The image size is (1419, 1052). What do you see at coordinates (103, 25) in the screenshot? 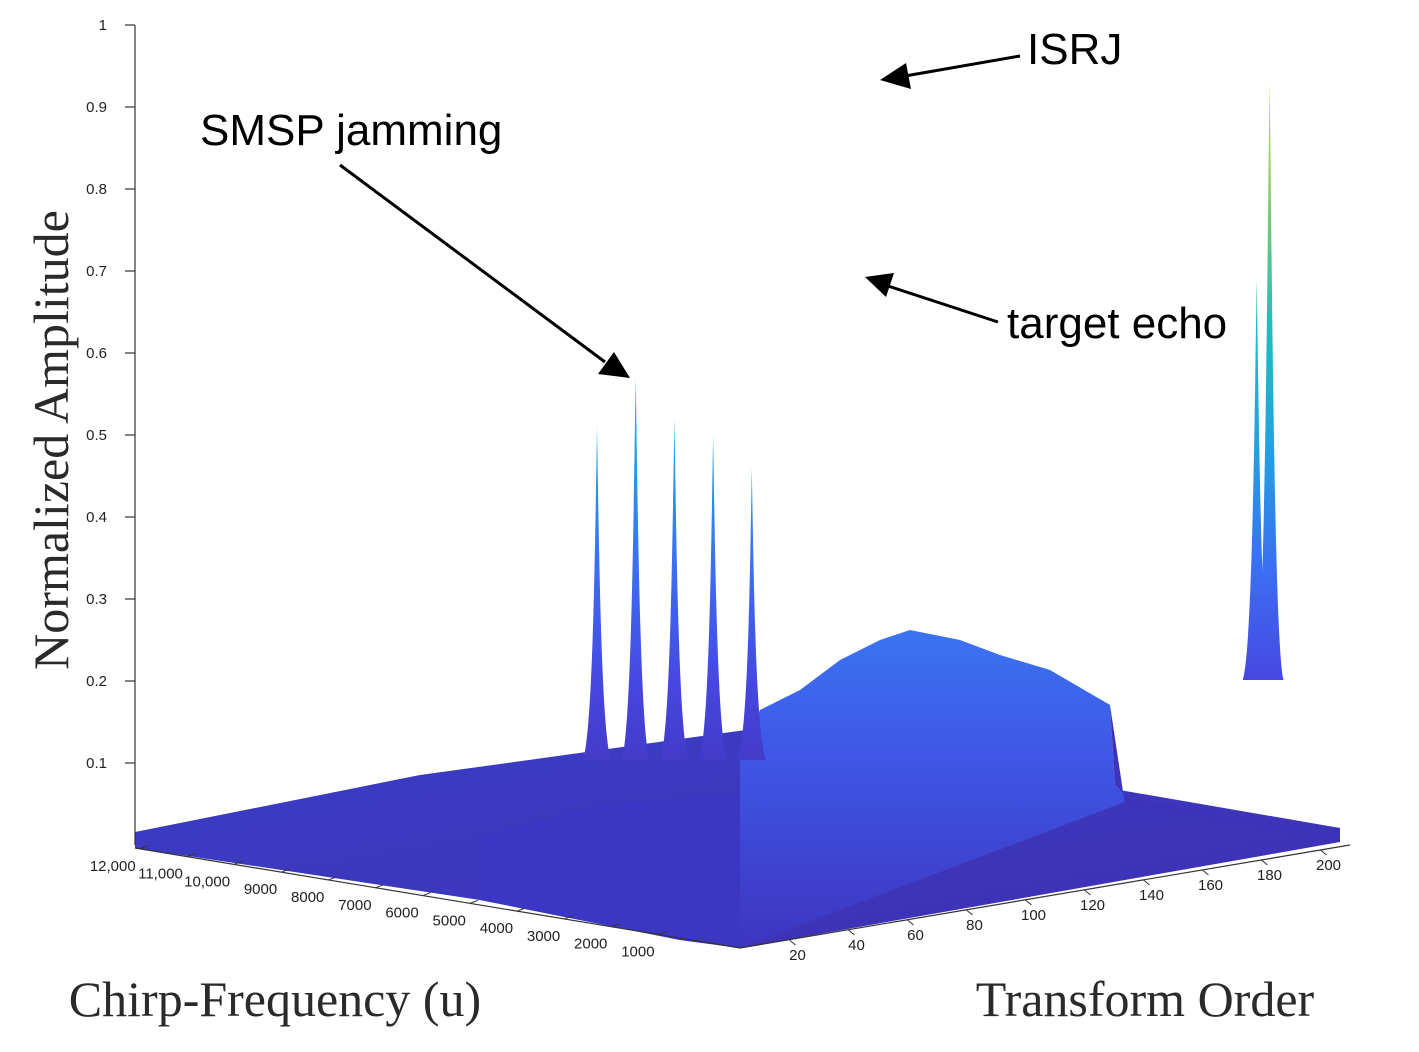
I see `z-tick-label: 1` at bounding box center [103, 25].